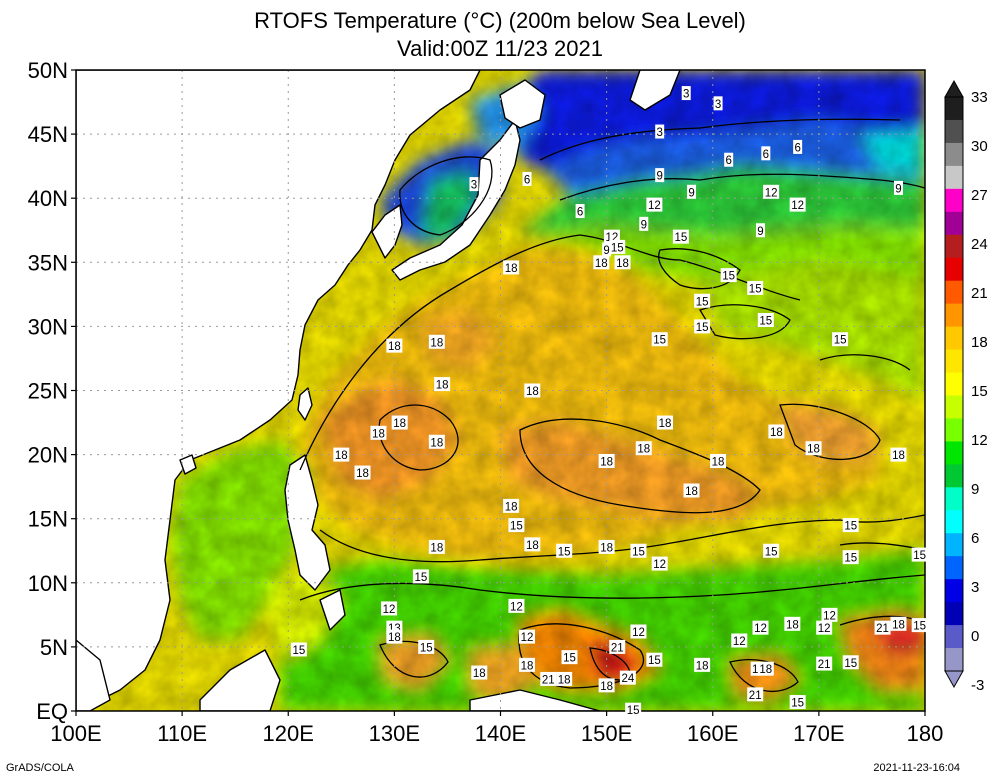 This screenshot has height=779, width=1000. Describe the element at coordinates (979, 97) in the screenshot. I see `colorbar-label: 33` at that location.